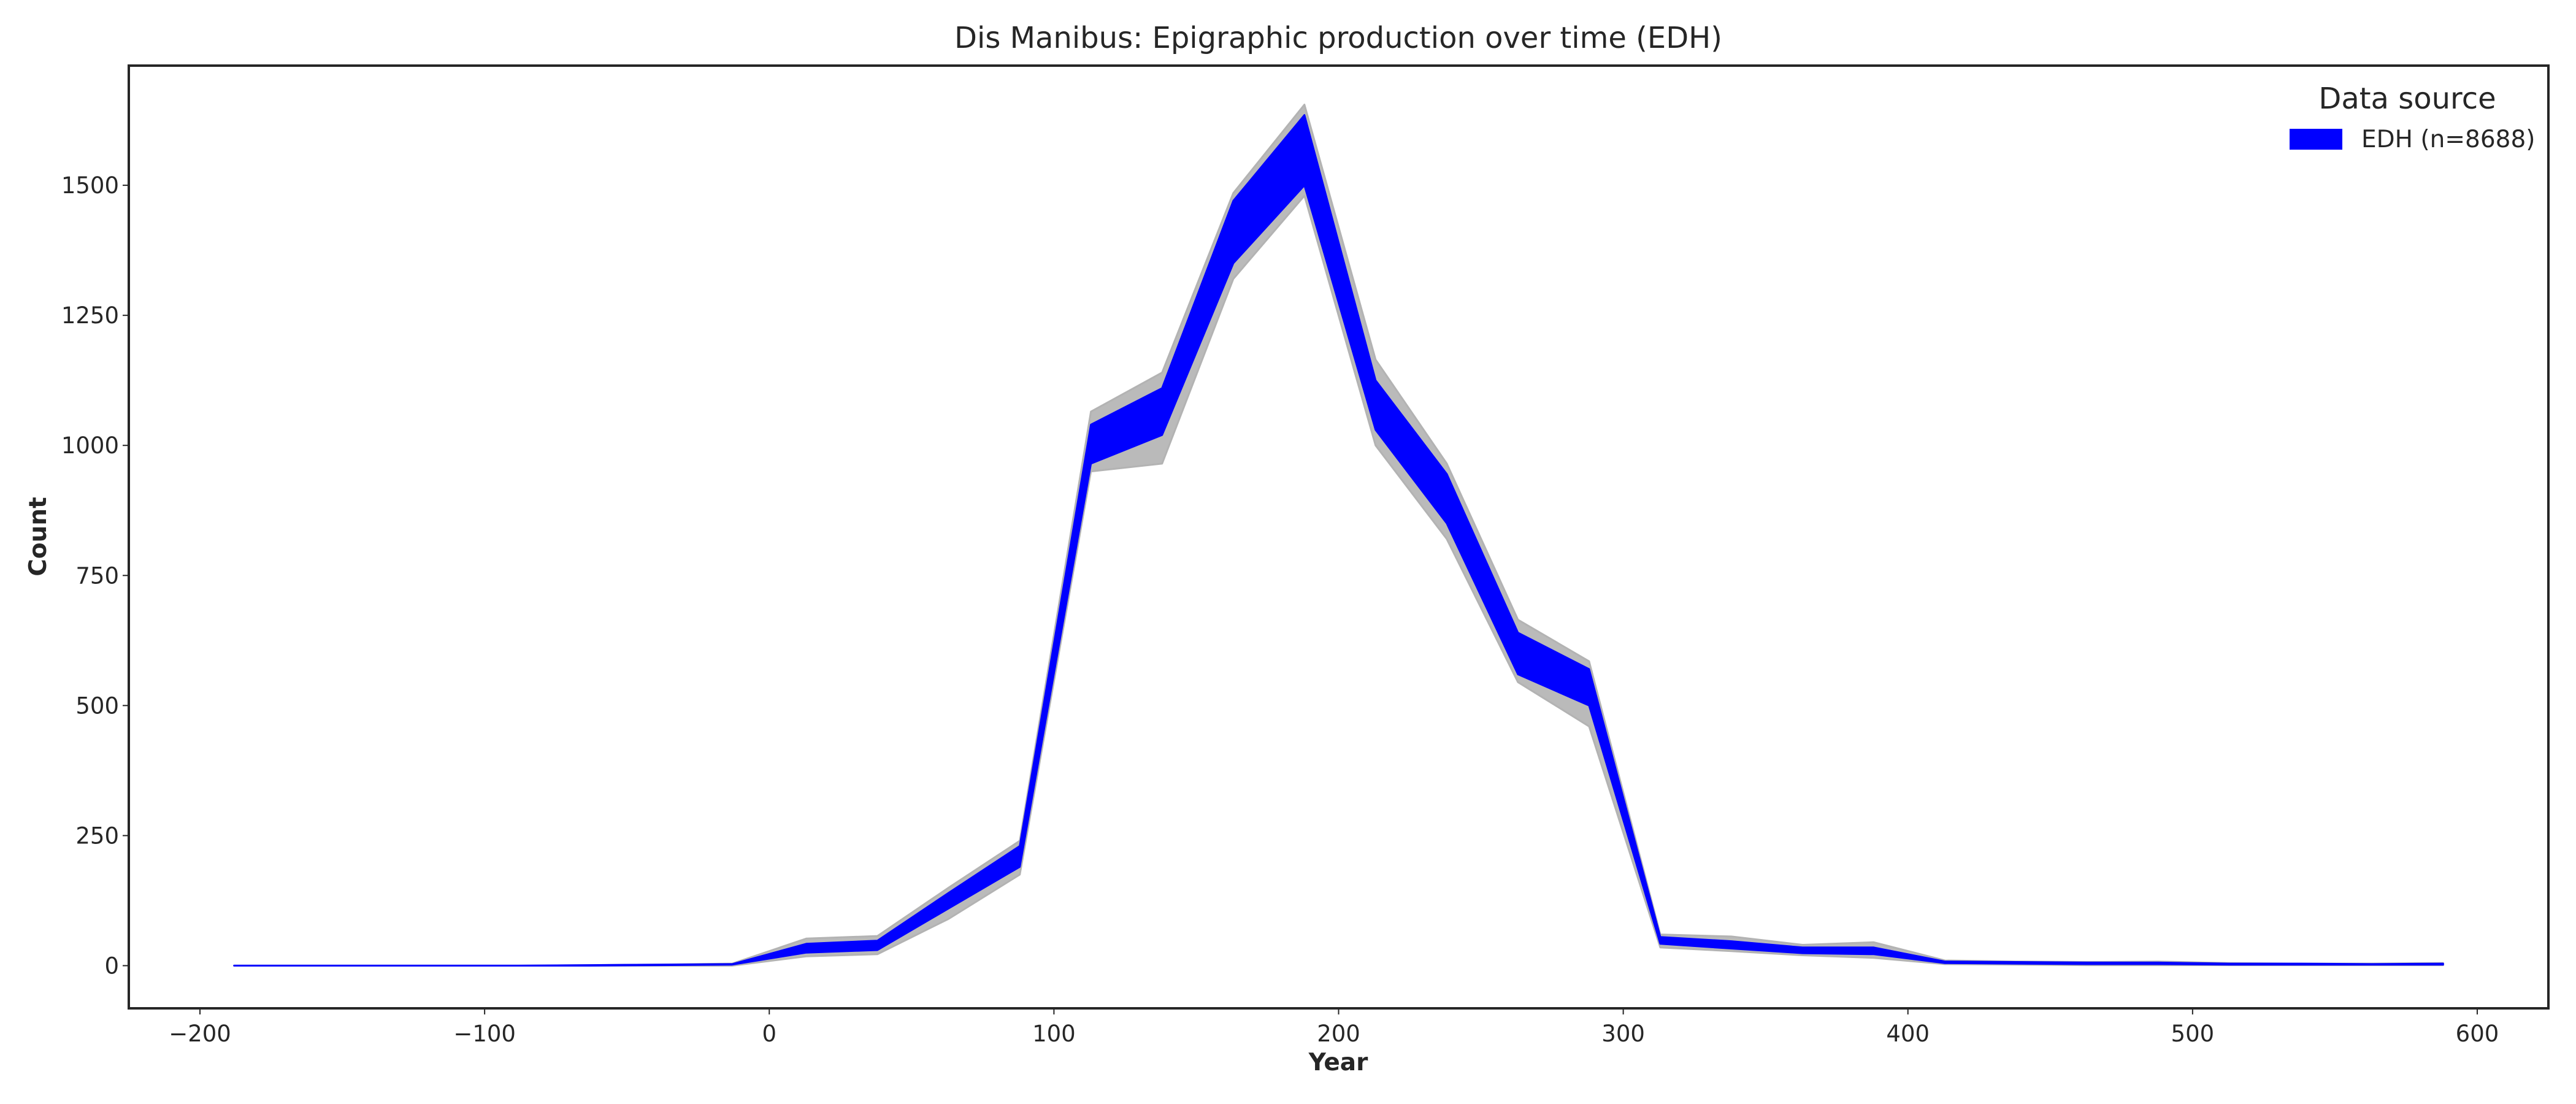  Describe the element at coordinates (200, 1034) in the screenshot. I see `x-tick-label: −200` at that location.